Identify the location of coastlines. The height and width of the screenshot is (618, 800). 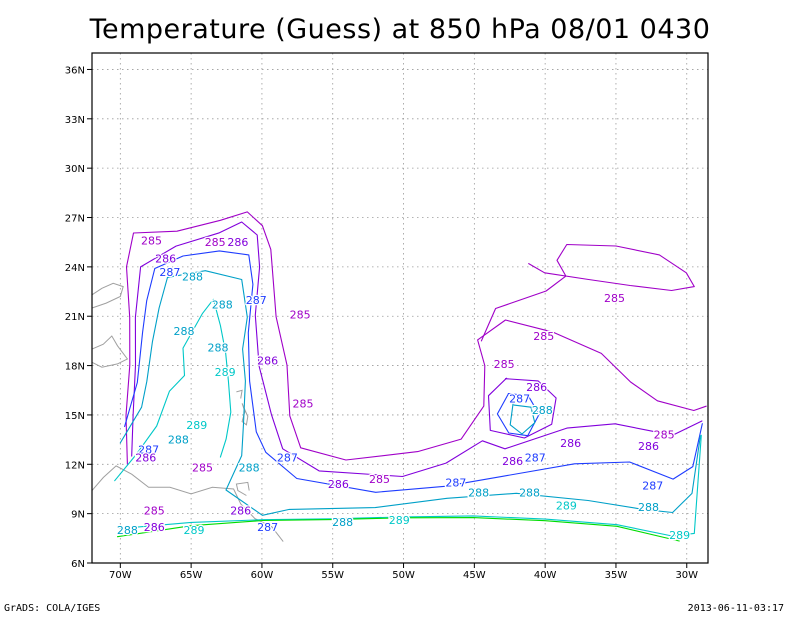
(187, 412).